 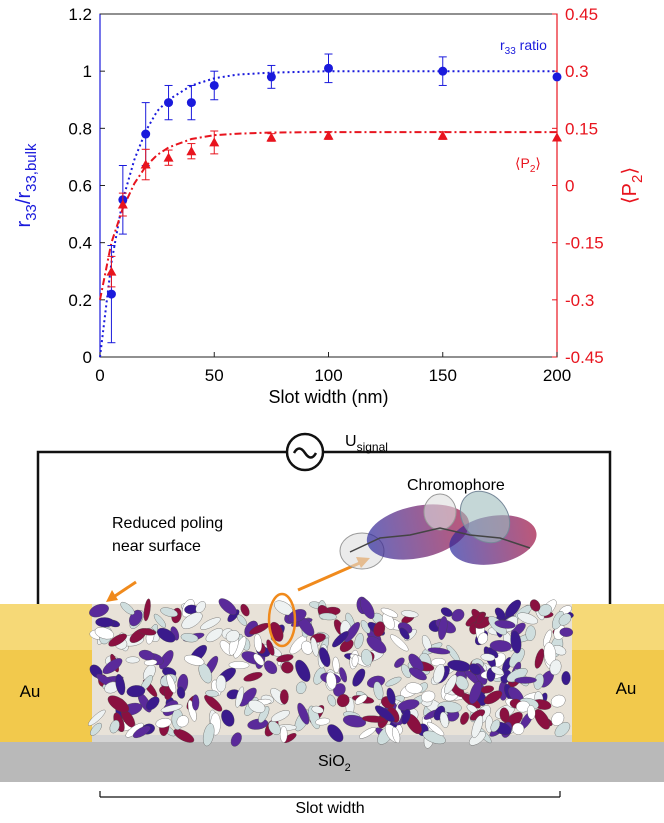 I want to click on y2-tick-label: -0.15, so click(x=584, y=243).